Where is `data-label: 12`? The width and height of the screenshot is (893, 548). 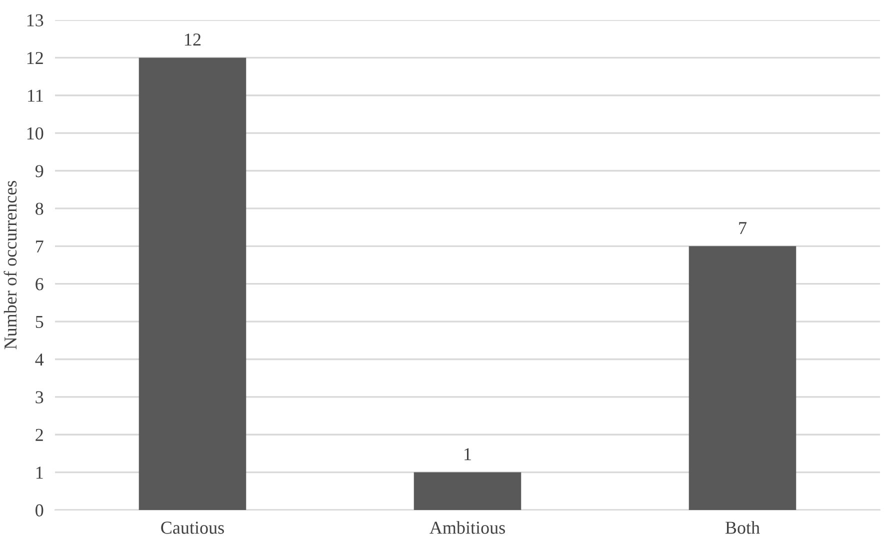 data-label: 12 is located at coordinates (193, 40).